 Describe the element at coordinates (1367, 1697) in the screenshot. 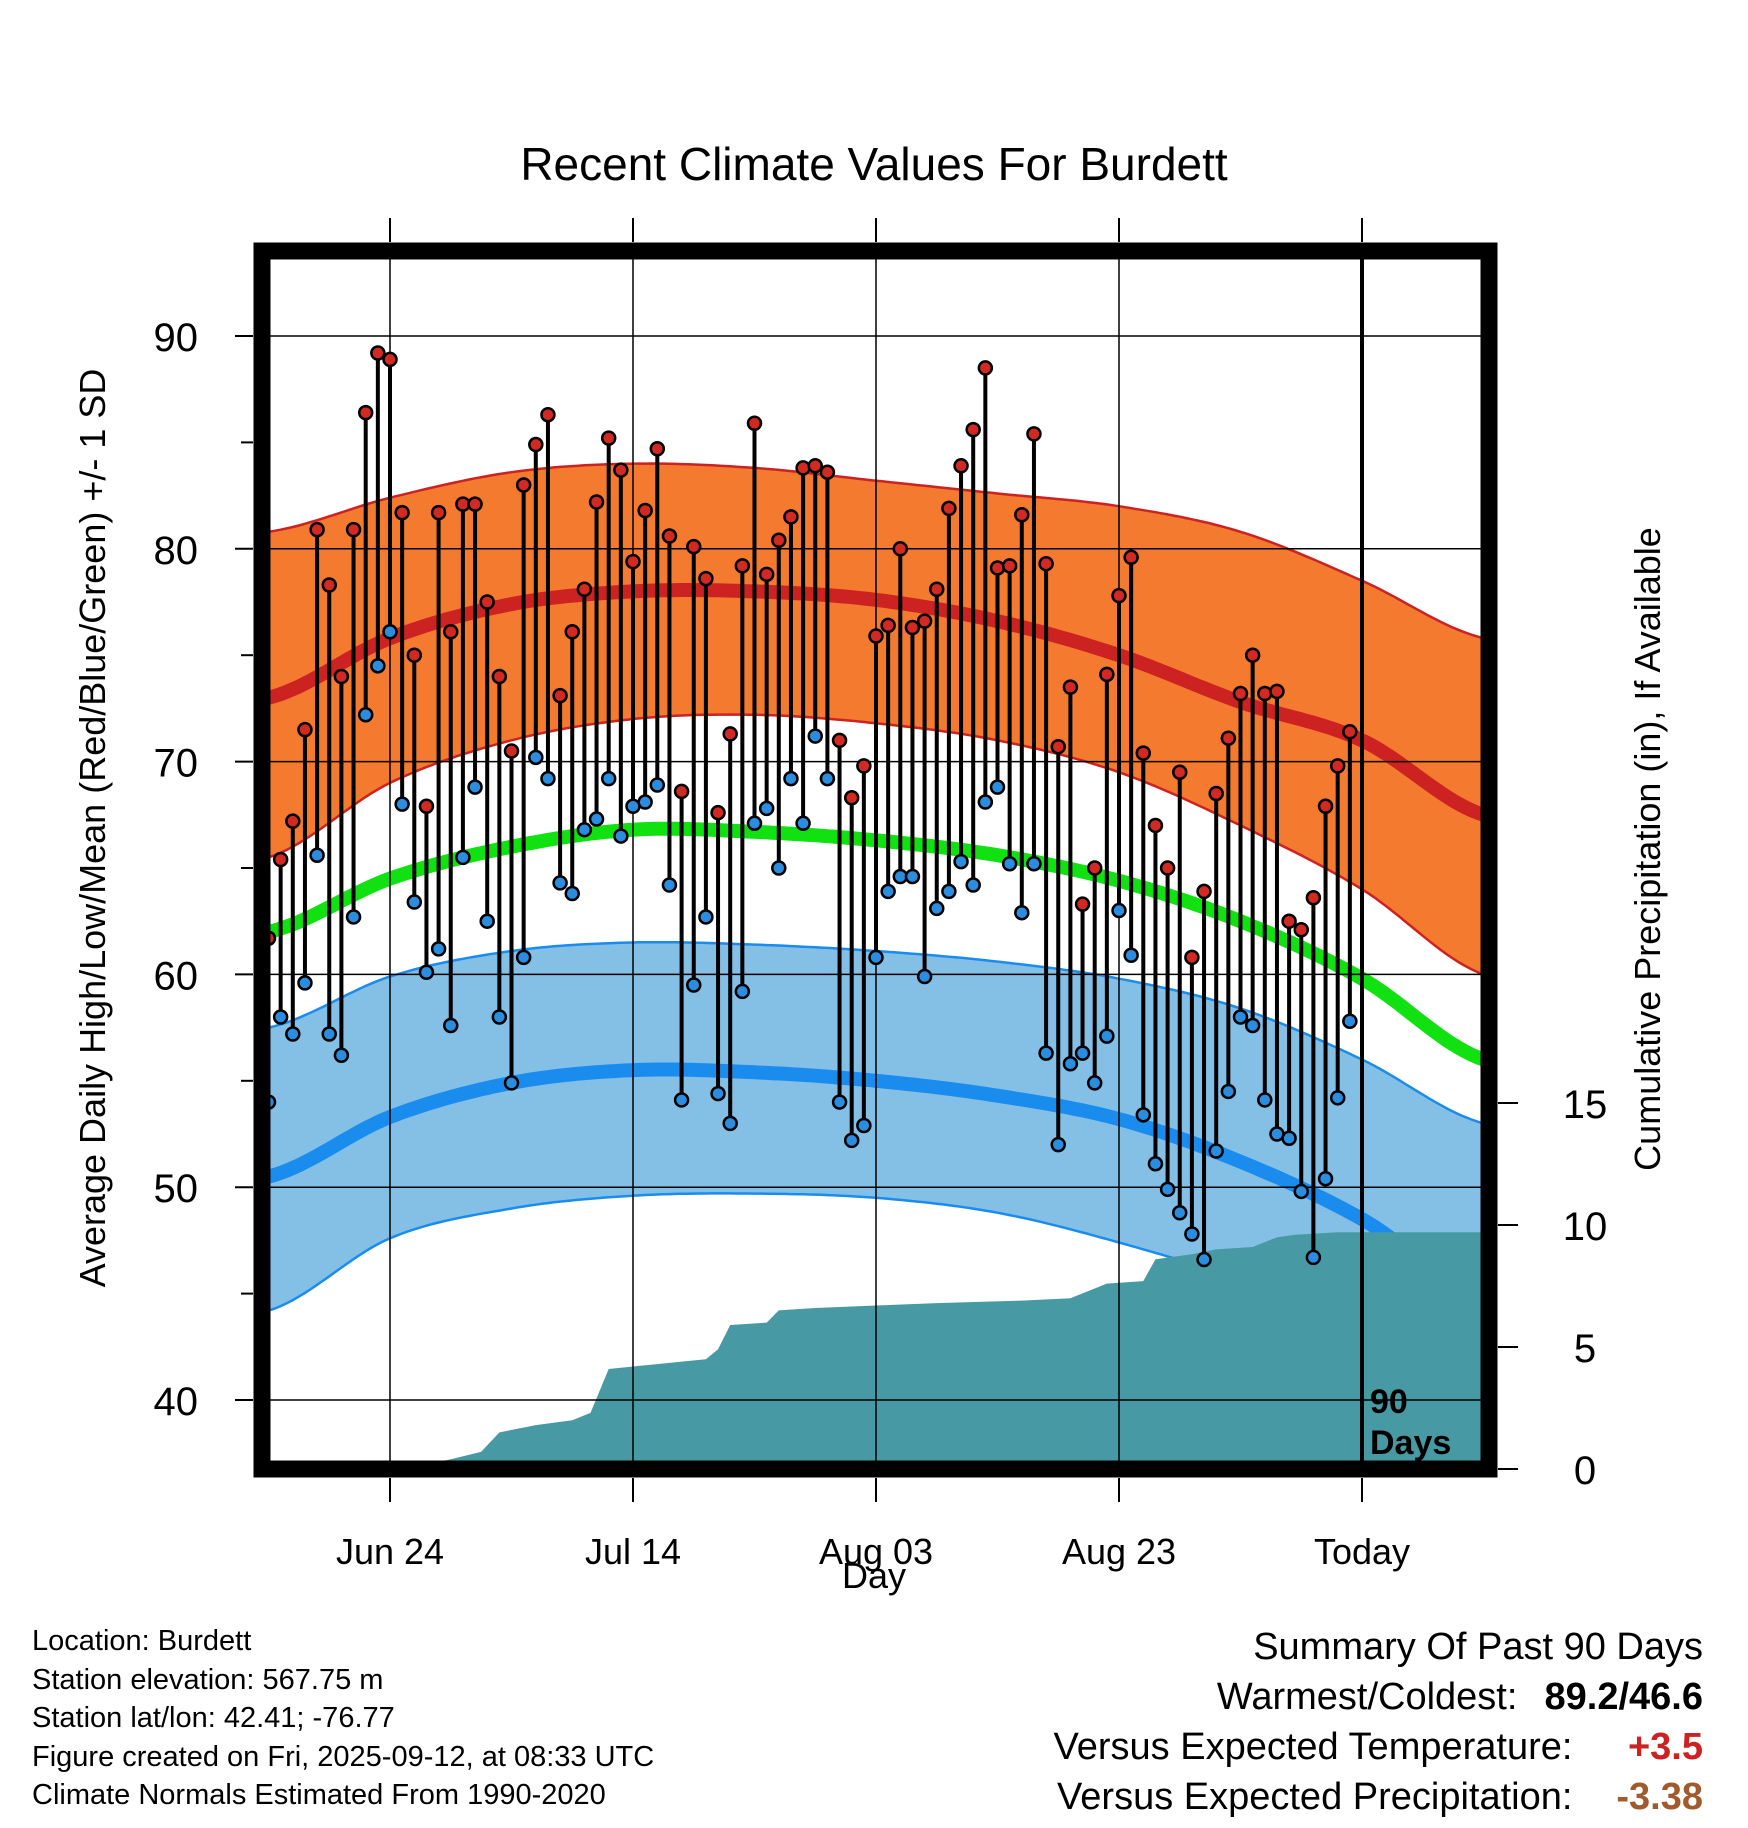

I see `warm-cold-label: Warmest/Coldest:` at that location.